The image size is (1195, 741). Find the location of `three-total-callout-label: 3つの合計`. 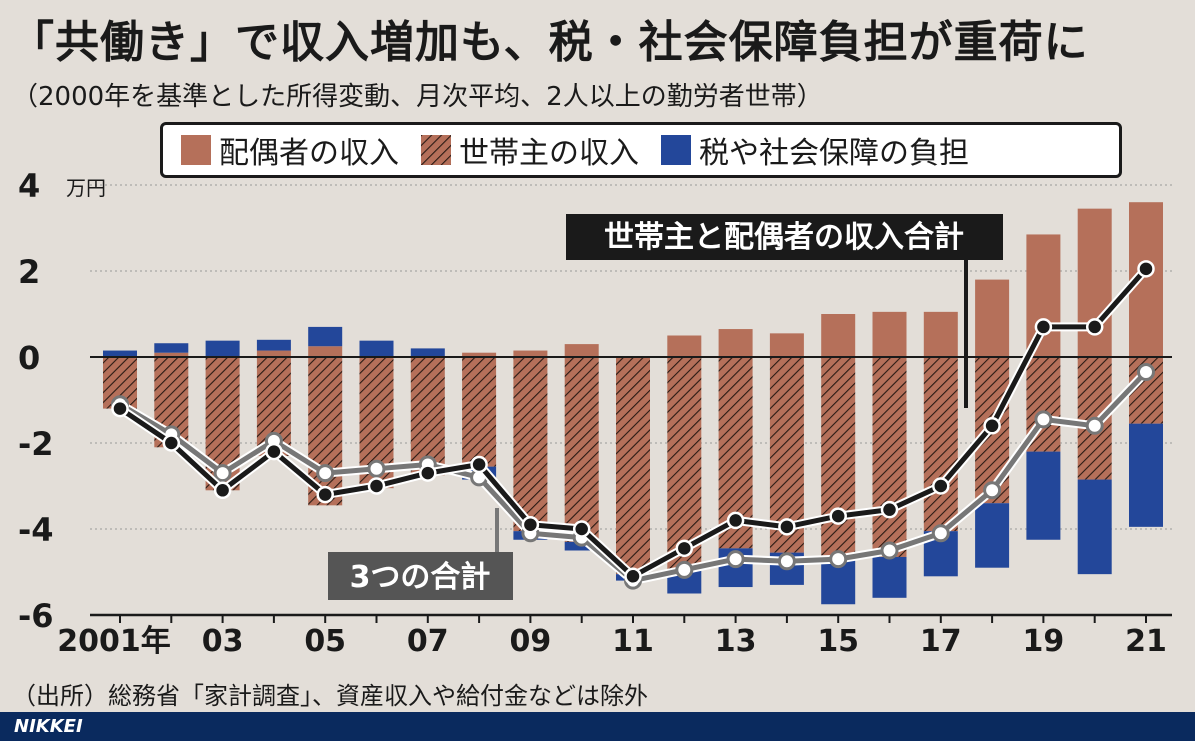

three-total-callout-label: 3つの合計 is located at coordinates (420, 577).